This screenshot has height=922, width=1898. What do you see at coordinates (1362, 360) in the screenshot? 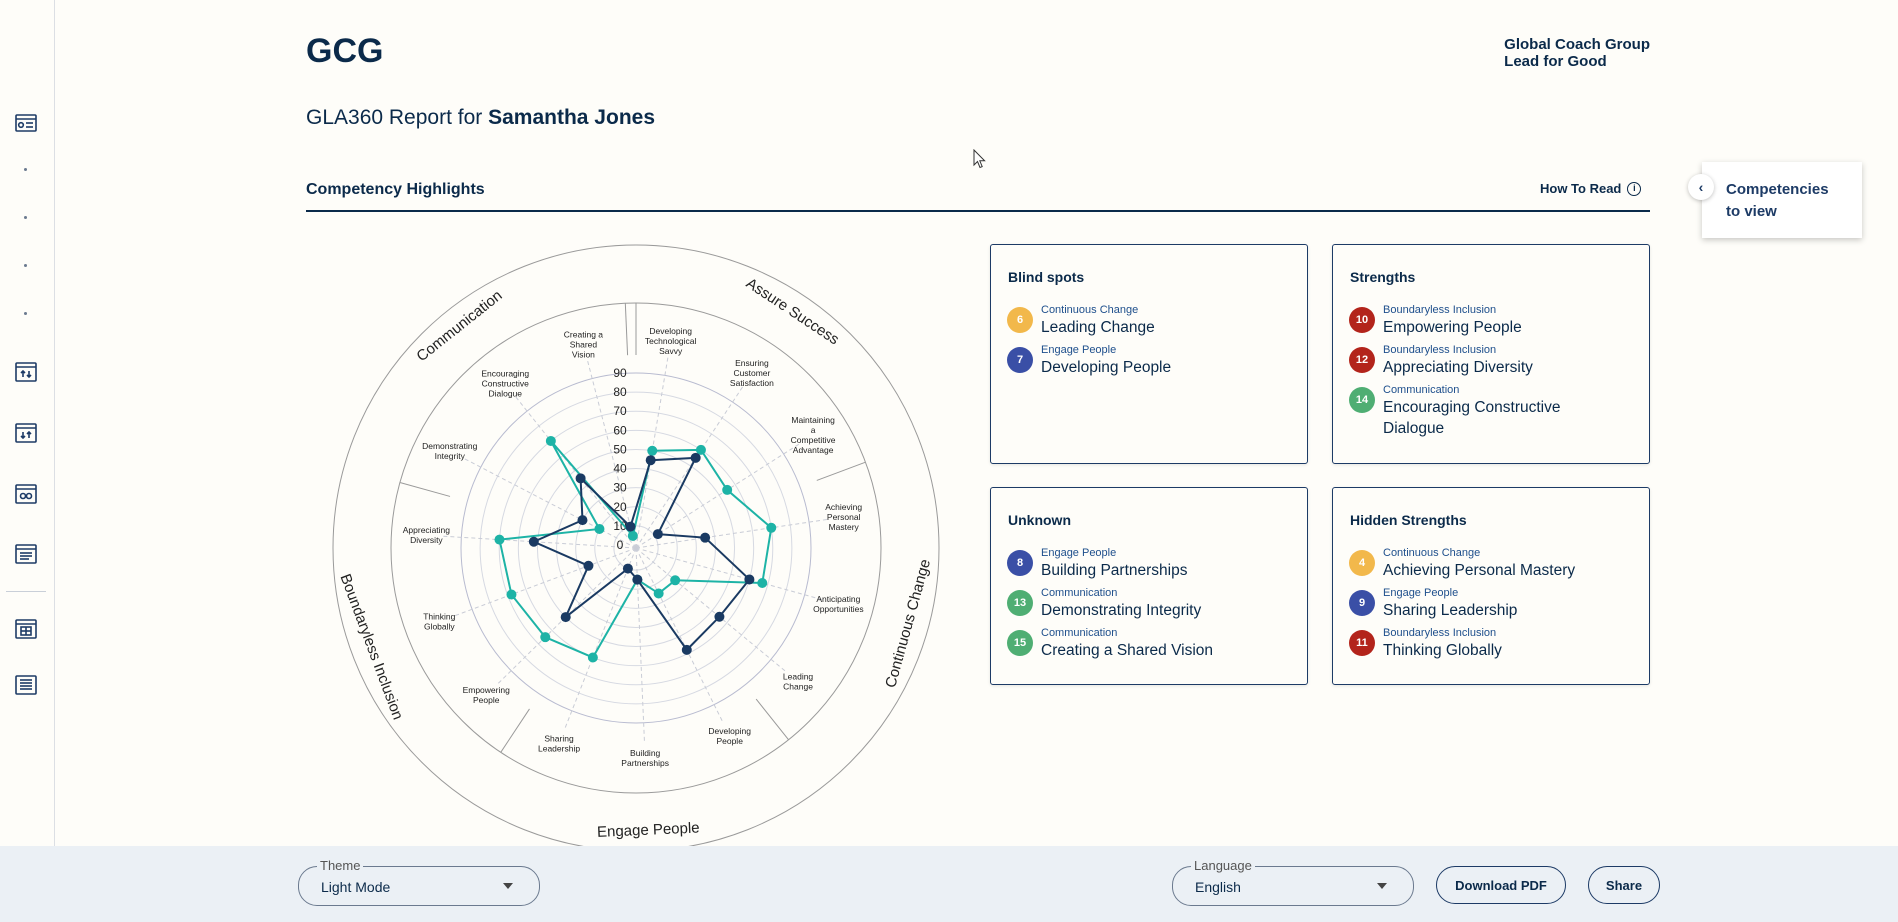
I see `competency-number-badge: 12` at bounding box center [1362, 360].